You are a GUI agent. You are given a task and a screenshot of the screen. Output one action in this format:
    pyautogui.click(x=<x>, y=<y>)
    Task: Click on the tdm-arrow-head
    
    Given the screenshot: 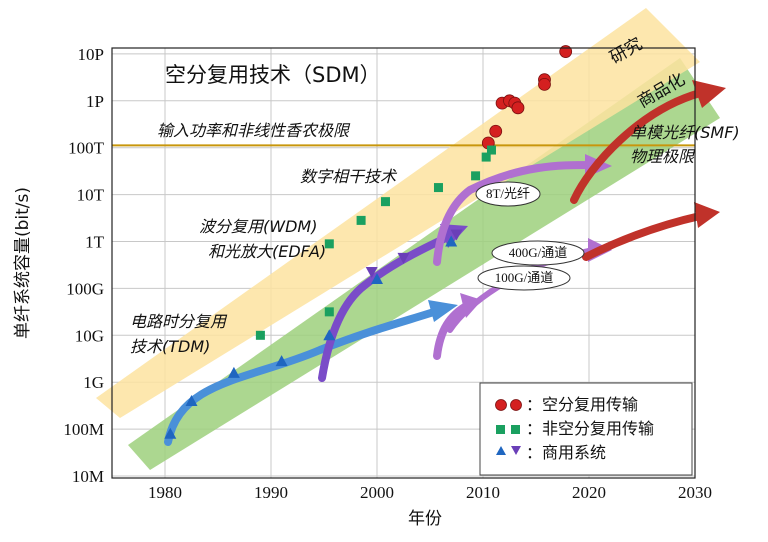 What is the action you would take?
    pyautogui.click(x=443, y=311)
    